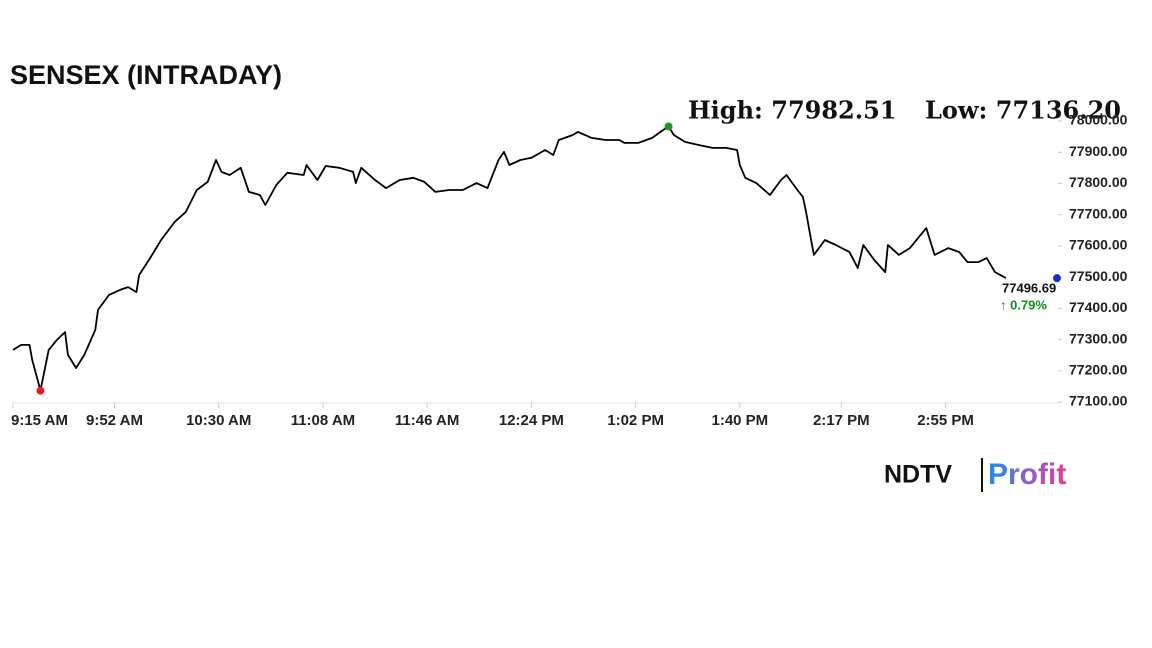 The image size is (1152, 648). Describe the element at coordinates (1027, 474) in the screenshot. I see `logo-profit: Profit` at that location.